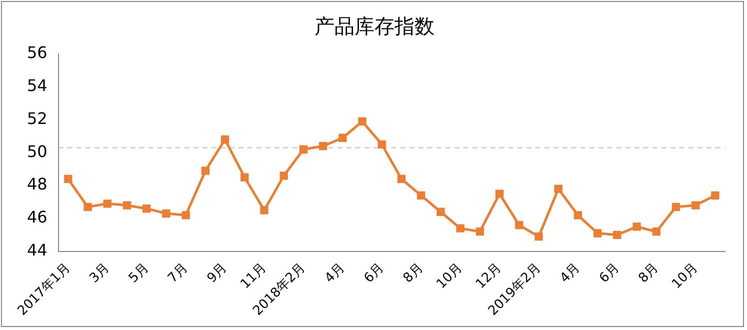 The image size is (747, 330). I want to click on x-tick-label: 5月, so click(139, 273).